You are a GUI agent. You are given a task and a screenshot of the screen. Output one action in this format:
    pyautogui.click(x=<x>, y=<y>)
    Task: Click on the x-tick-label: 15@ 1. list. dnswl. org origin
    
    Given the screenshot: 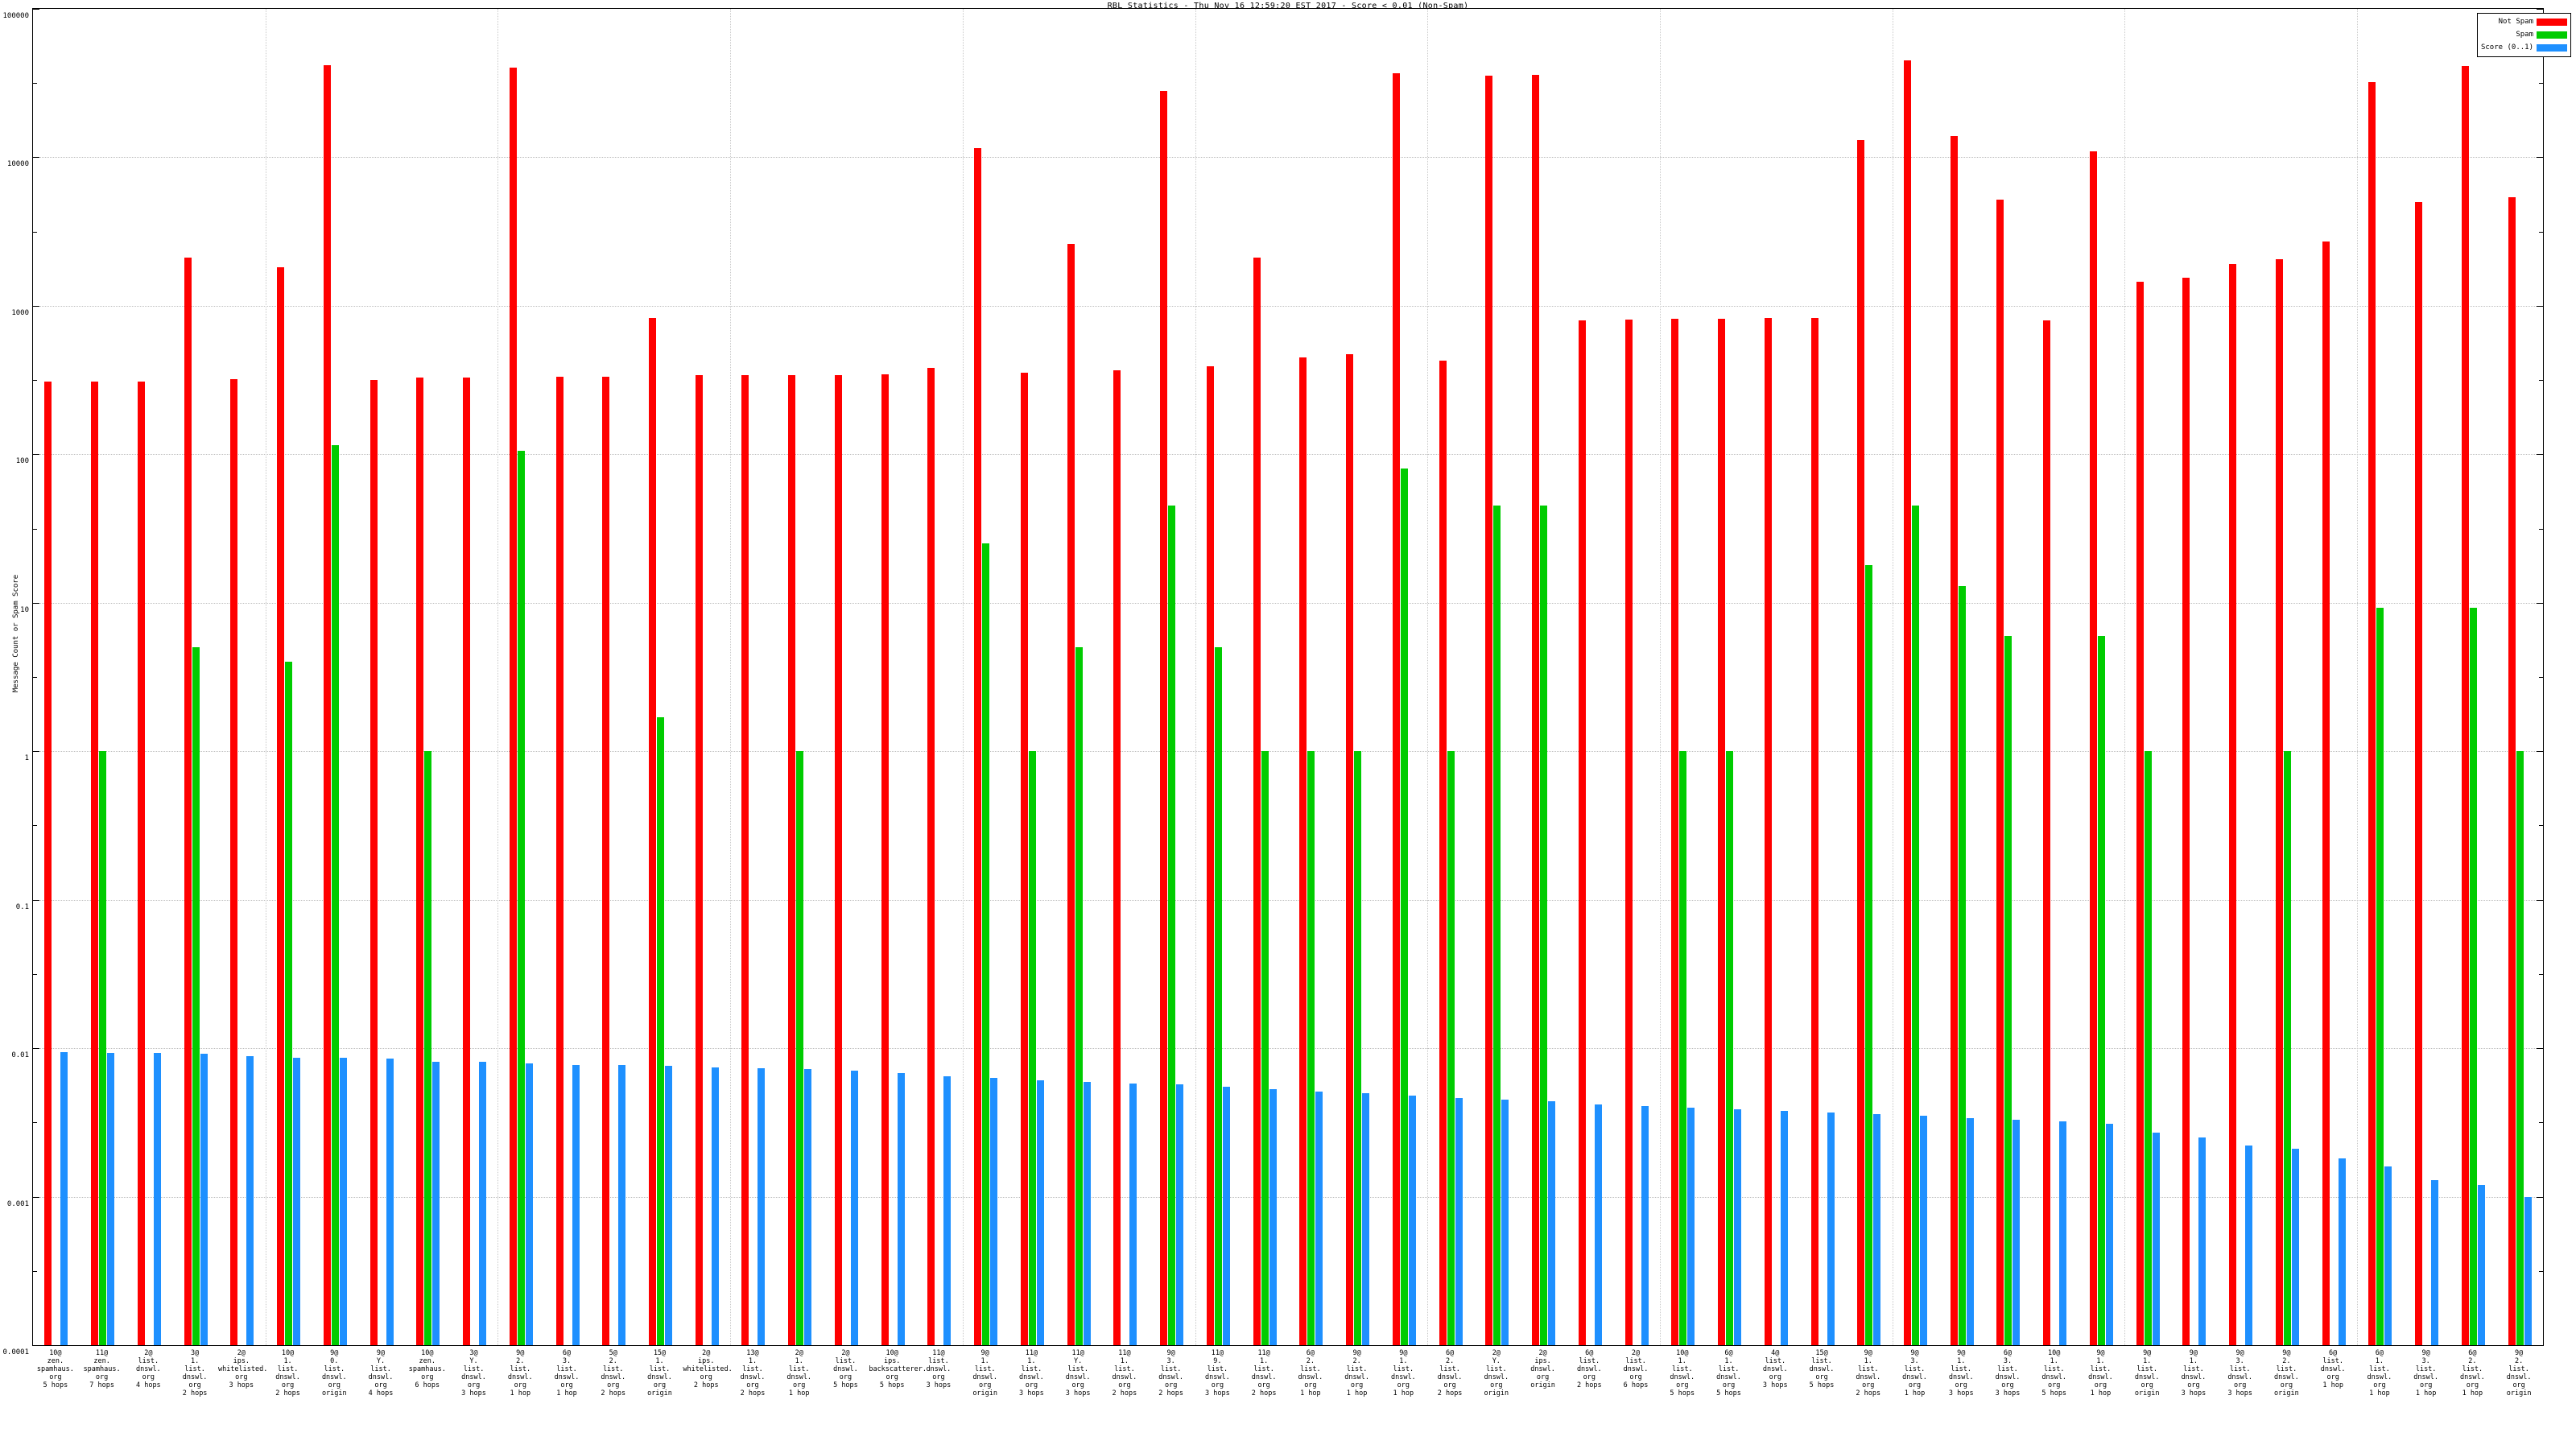 What is the action you would take?
    pyautogui.click(x=659, y=1373)
    